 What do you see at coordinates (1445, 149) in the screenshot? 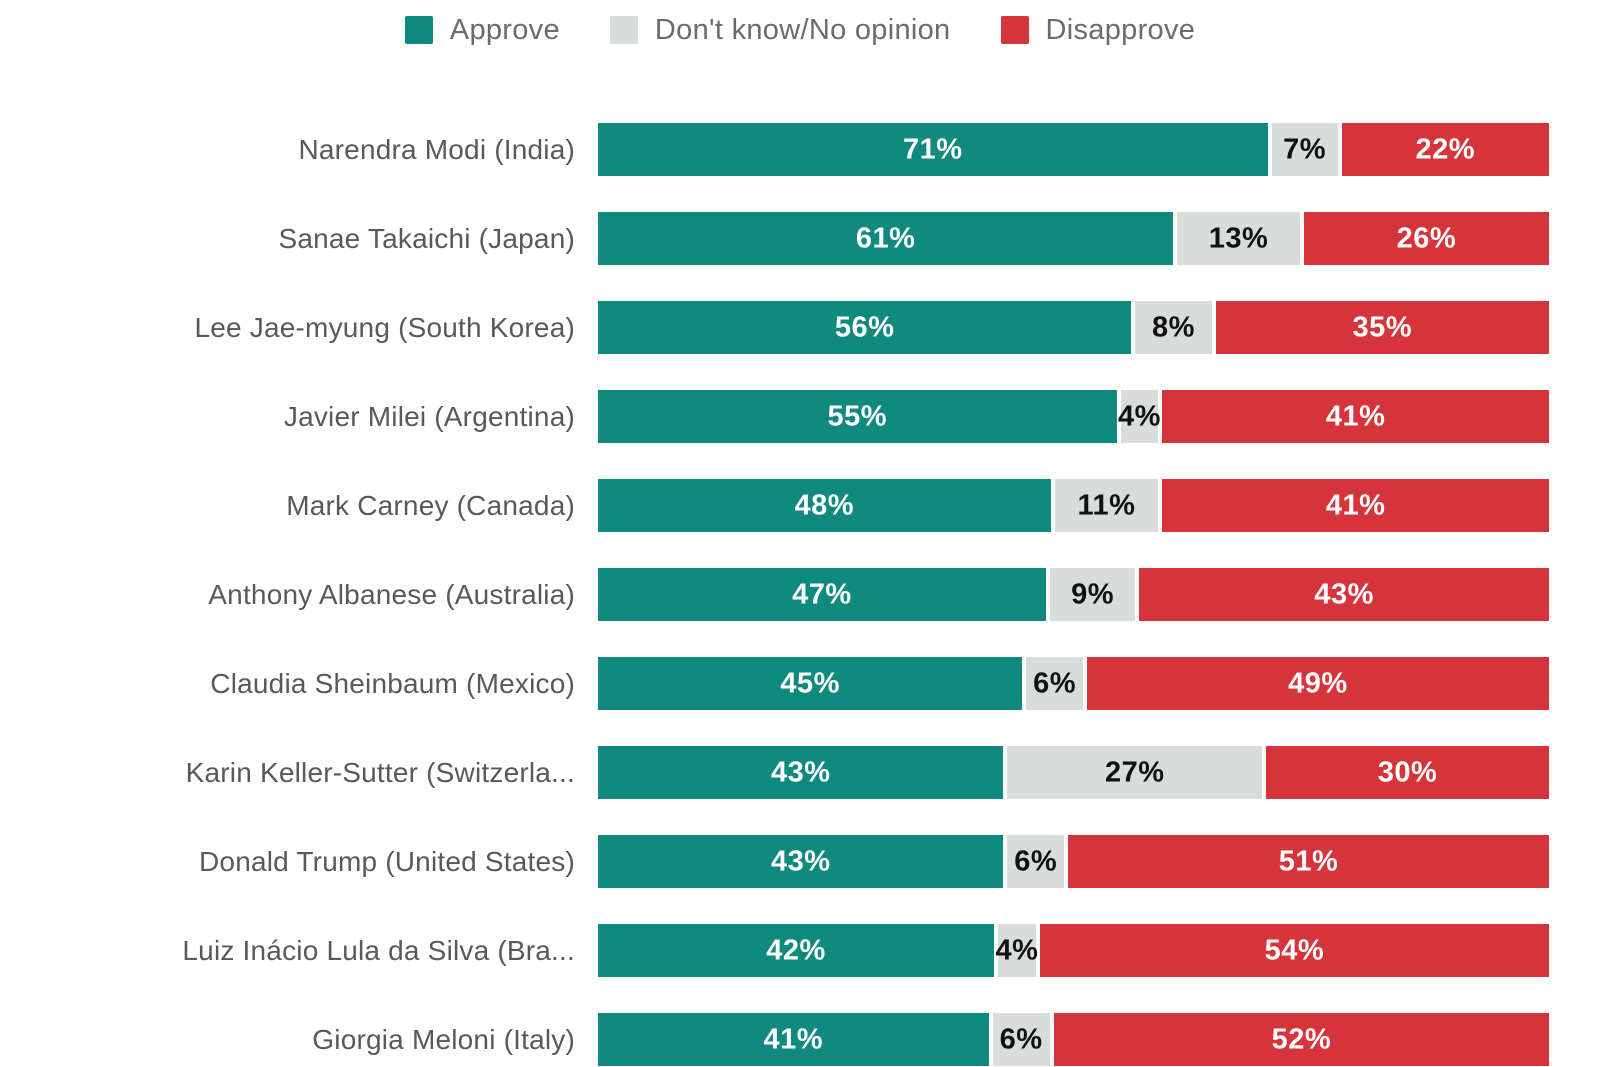
I see `bar-segment-disapprove: 22%` at bounding box center [1445, 149].